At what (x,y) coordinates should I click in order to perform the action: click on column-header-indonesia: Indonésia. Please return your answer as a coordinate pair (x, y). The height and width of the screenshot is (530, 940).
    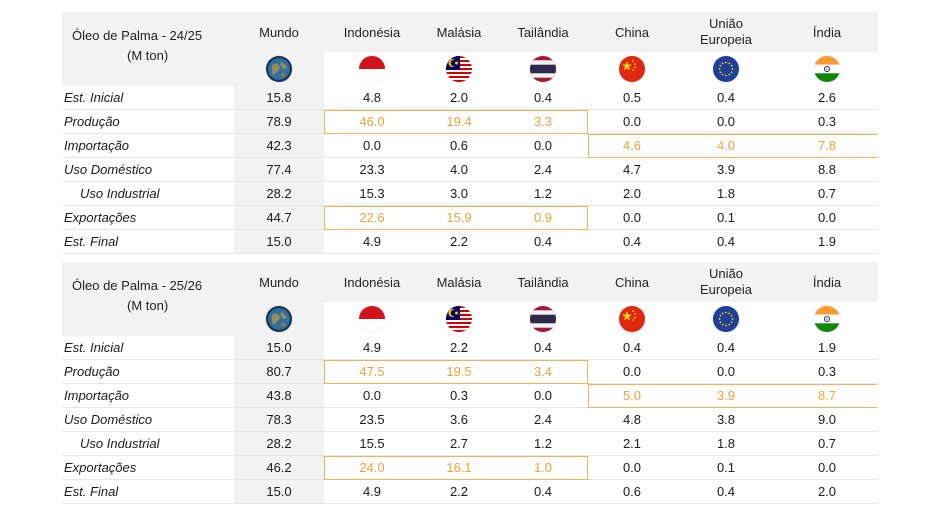
    Looking at the image, I should click on (372, 282).